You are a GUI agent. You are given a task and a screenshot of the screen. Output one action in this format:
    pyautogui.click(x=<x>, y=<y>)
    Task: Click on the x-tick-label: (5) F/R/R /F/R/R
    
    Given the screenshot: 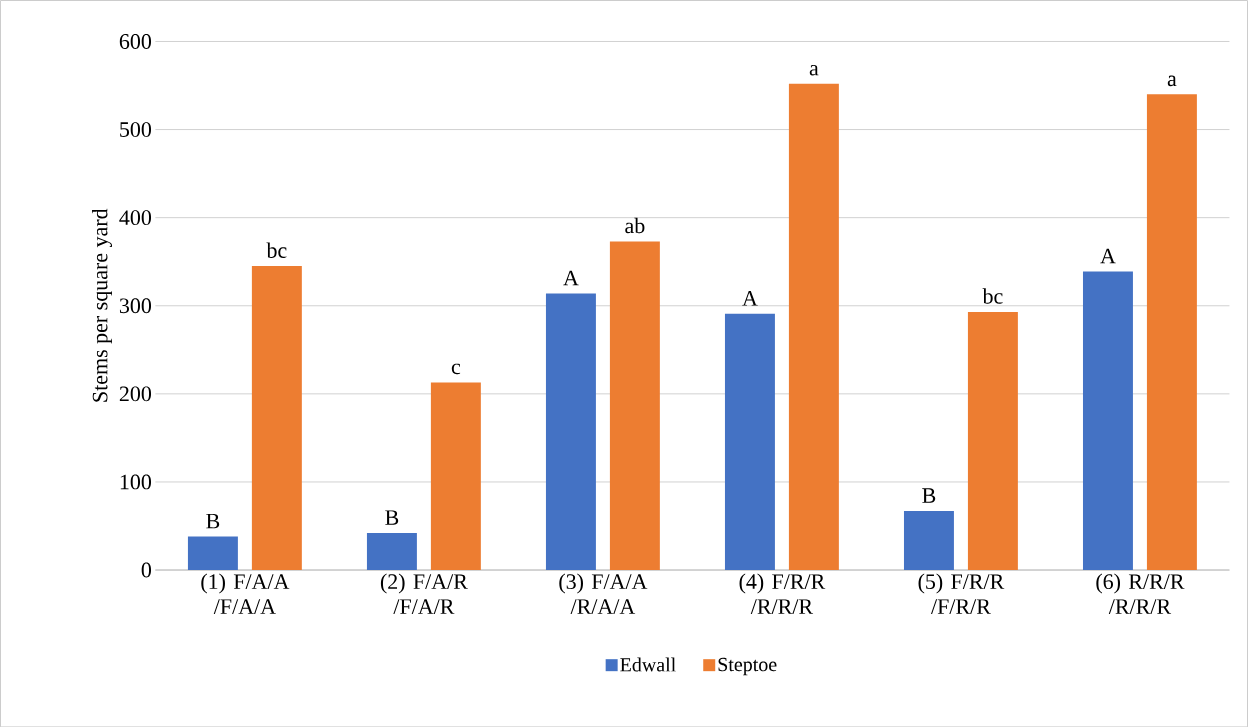 What is the action you would take?
    pyautogui.click(x=961, y=593)
    